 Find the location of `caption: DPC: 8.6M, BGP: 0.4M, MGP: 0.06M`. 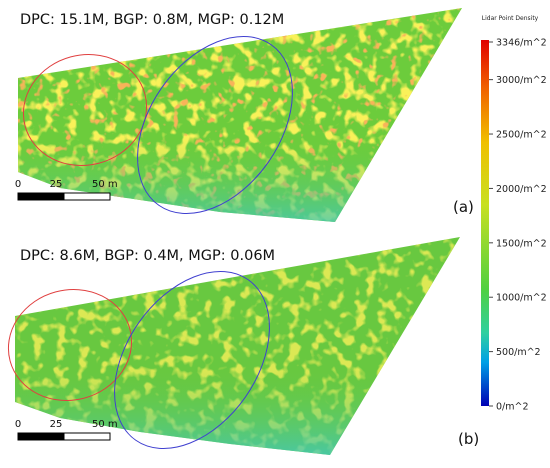

caption: DPC: 8.6M, BGP: 0.4M, MGP: 0.06M is located at coordinates (147, 256).